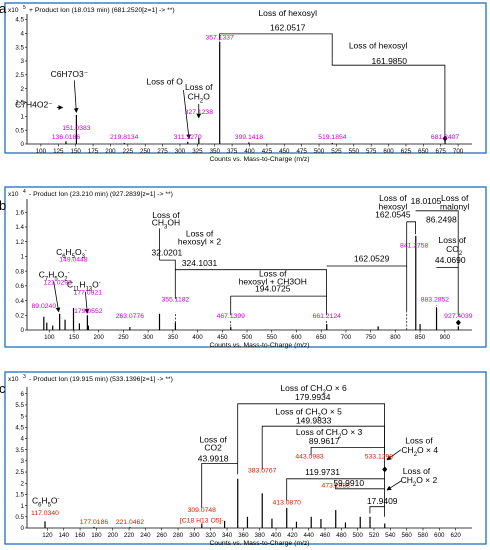  Describe the element at coordinates (297, 411) in the screenshot. I see `formula-part: Loss of CH` at that location.